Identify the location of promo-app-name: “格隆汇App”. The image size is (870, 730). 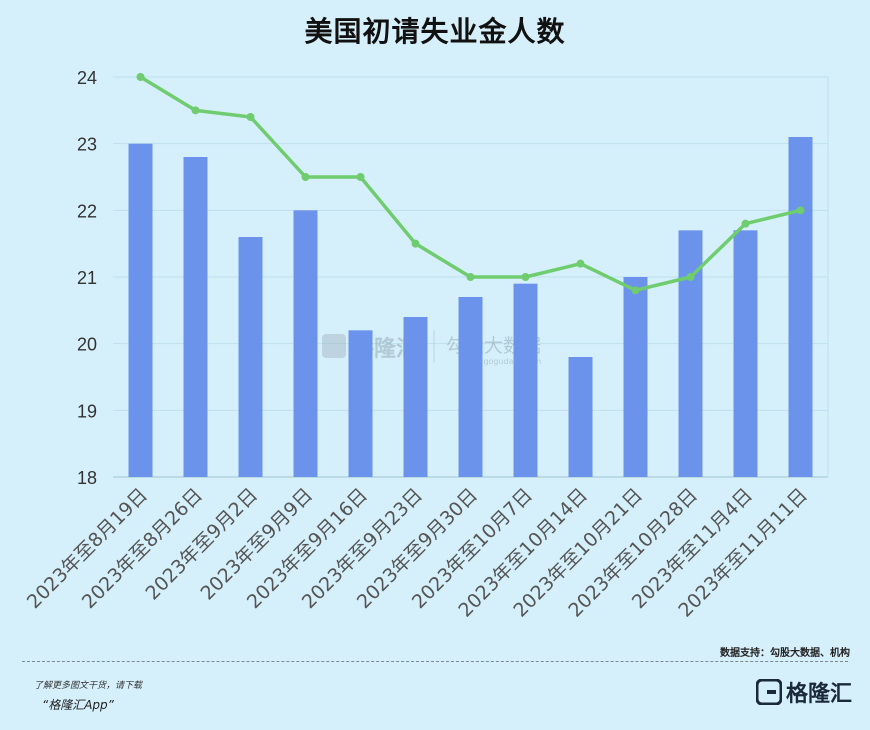
(78, 705).